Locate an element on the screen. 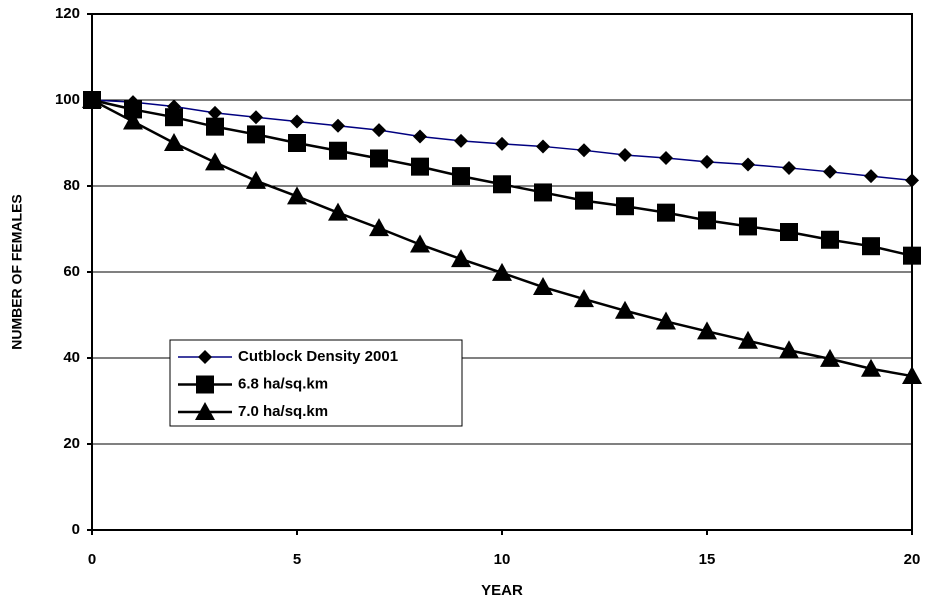 Image resolution: width=930 pixels, height=603 pixels. y-tick-label: 100 is located at coordinates (67, 99).